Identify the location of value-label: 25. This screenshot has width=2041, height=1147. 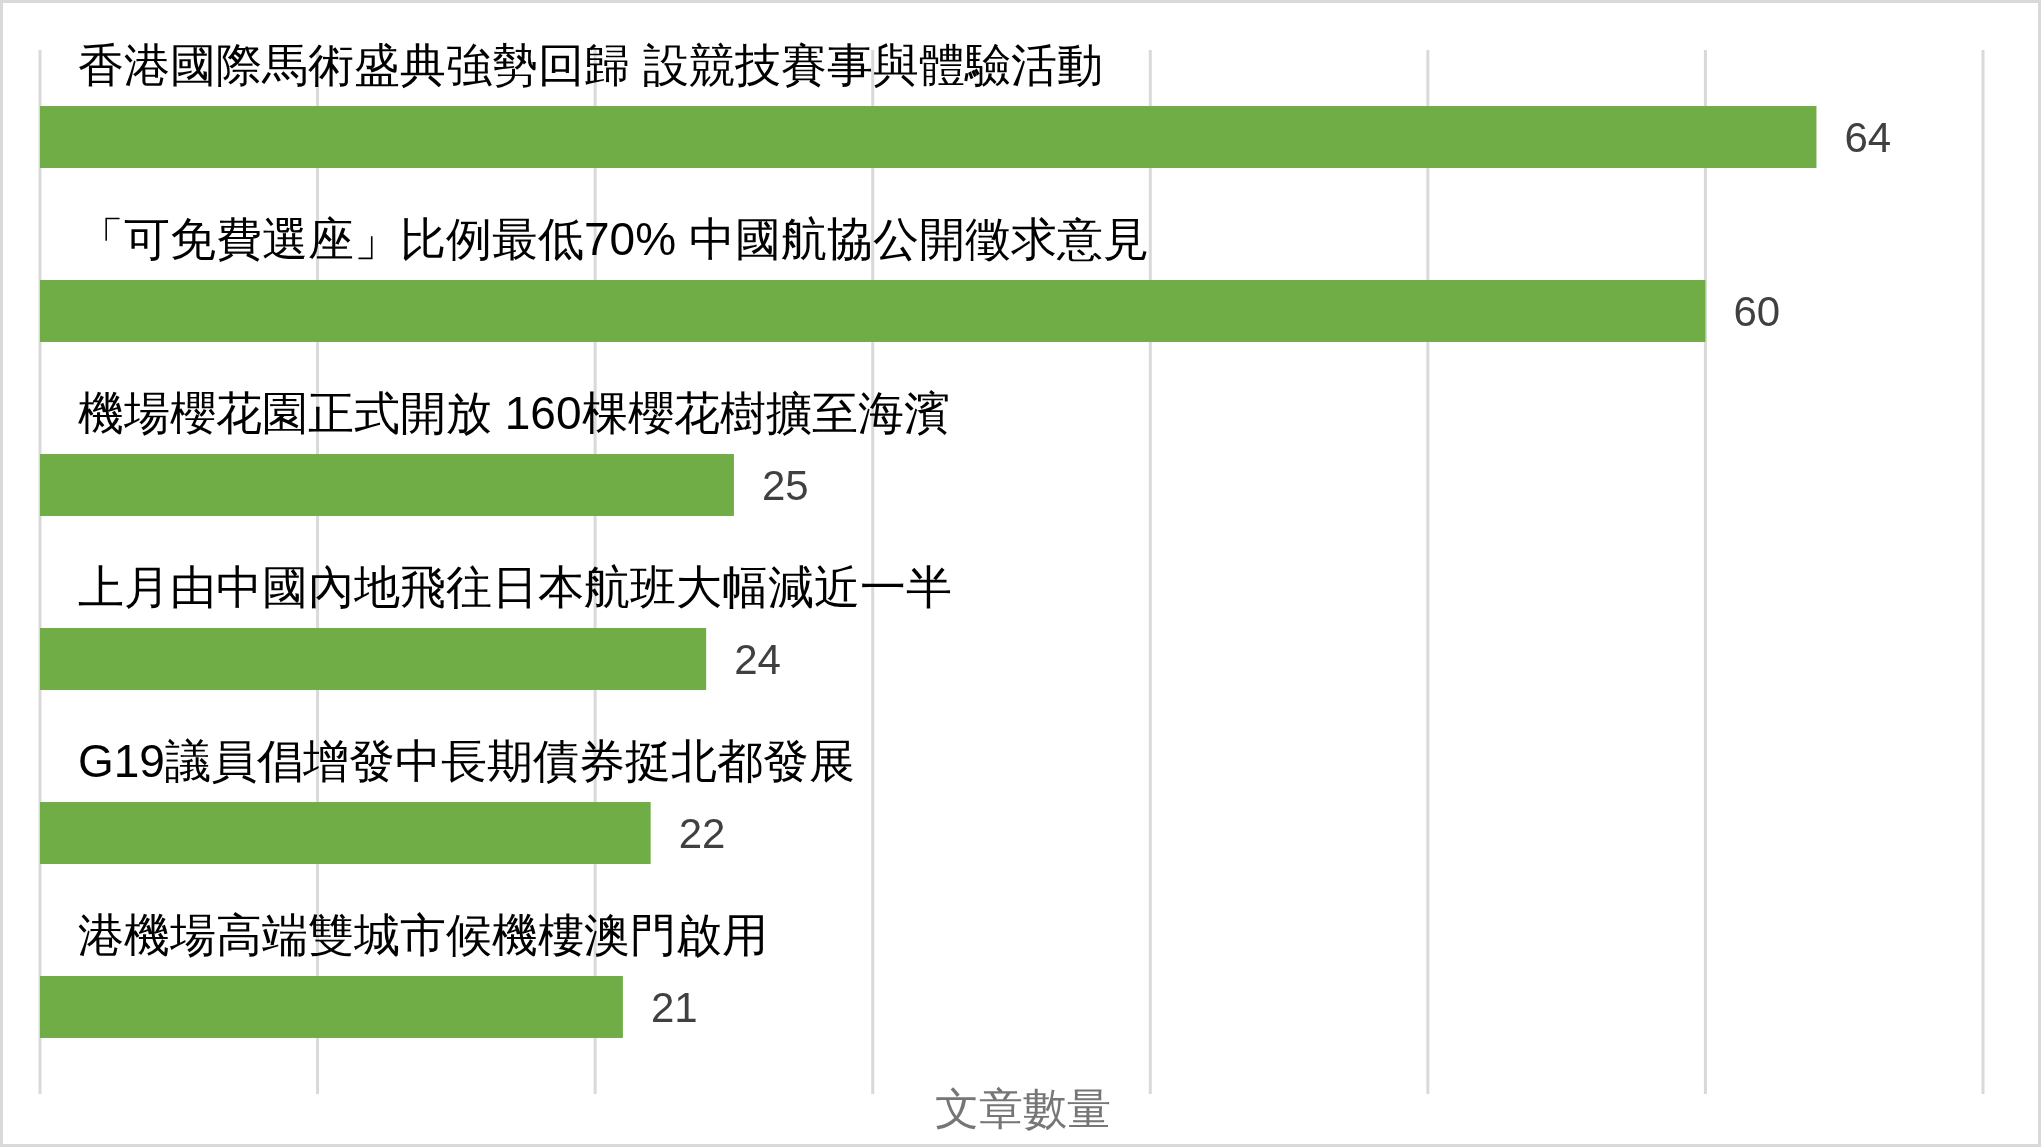
(785, 485).